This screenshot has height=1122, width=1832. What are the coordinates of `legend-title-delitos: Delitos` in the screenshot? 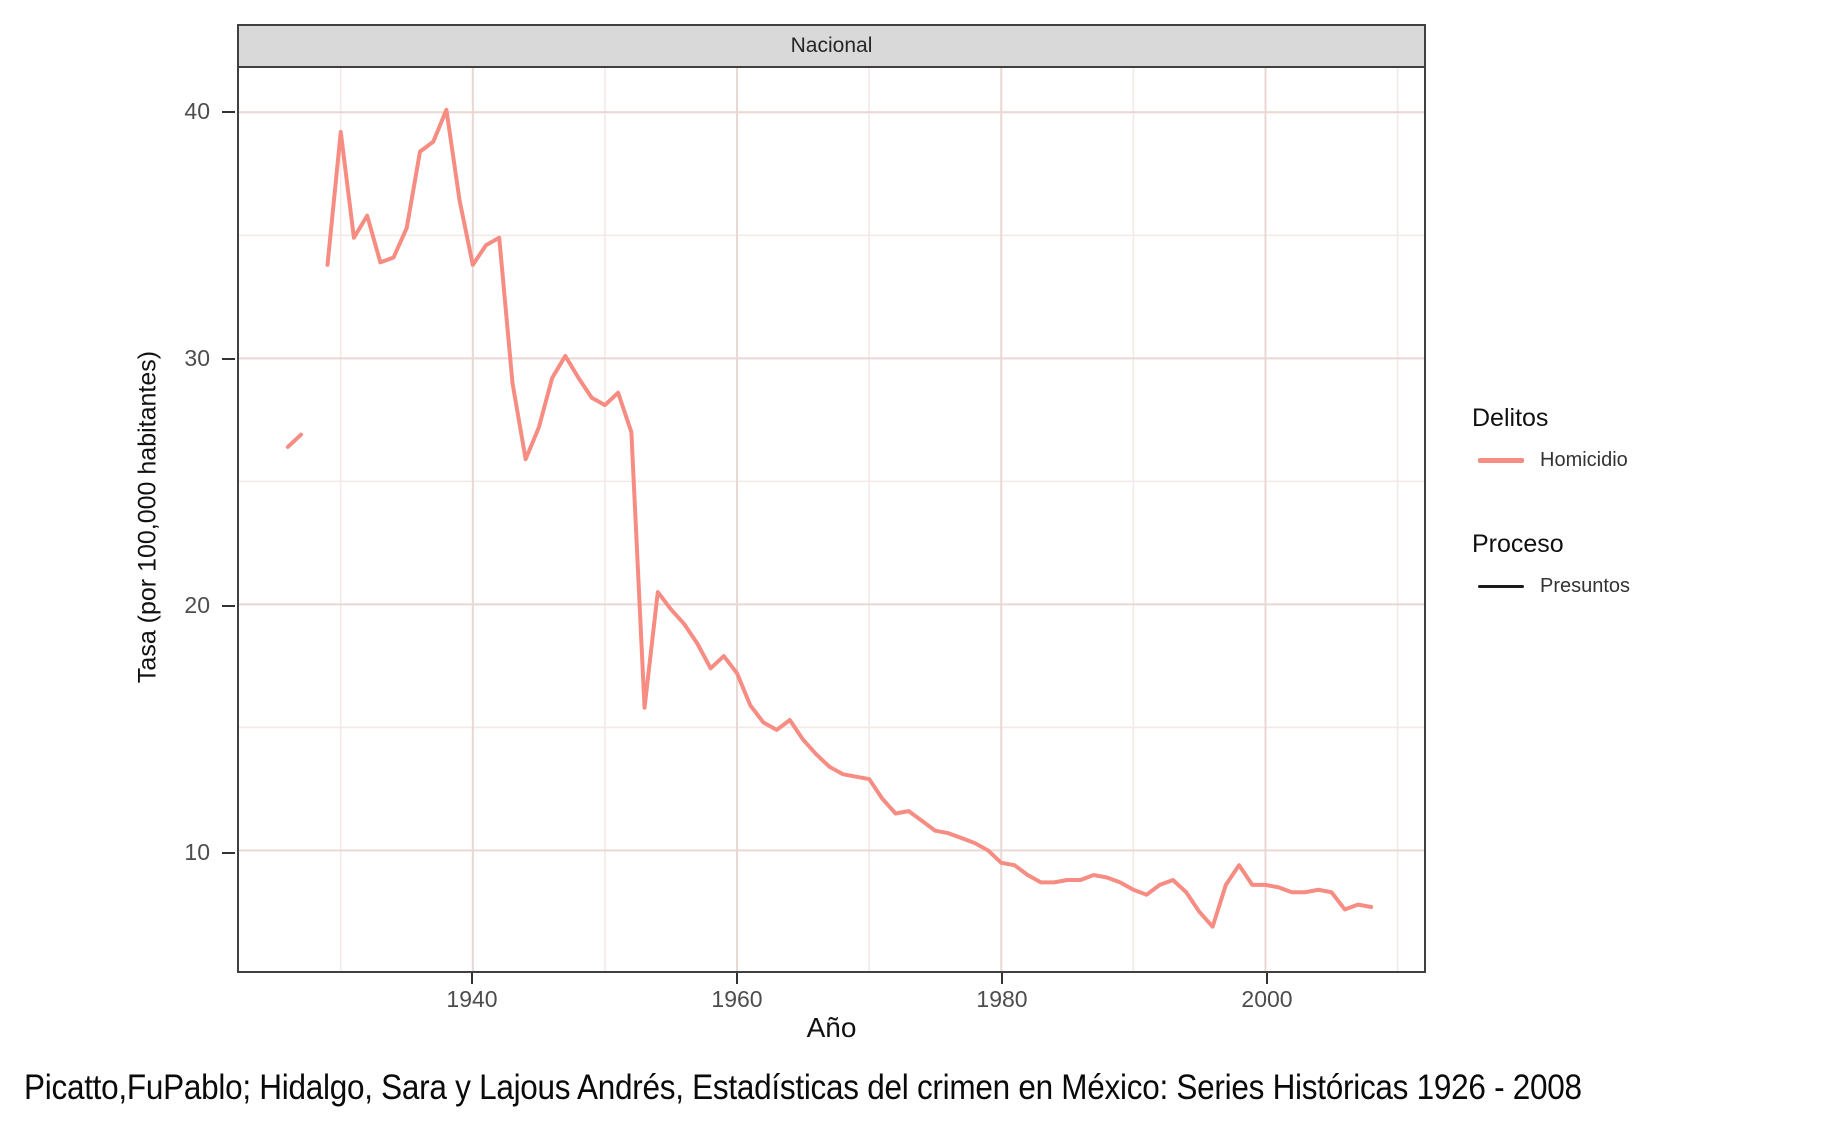 It's located at (1510, 418).